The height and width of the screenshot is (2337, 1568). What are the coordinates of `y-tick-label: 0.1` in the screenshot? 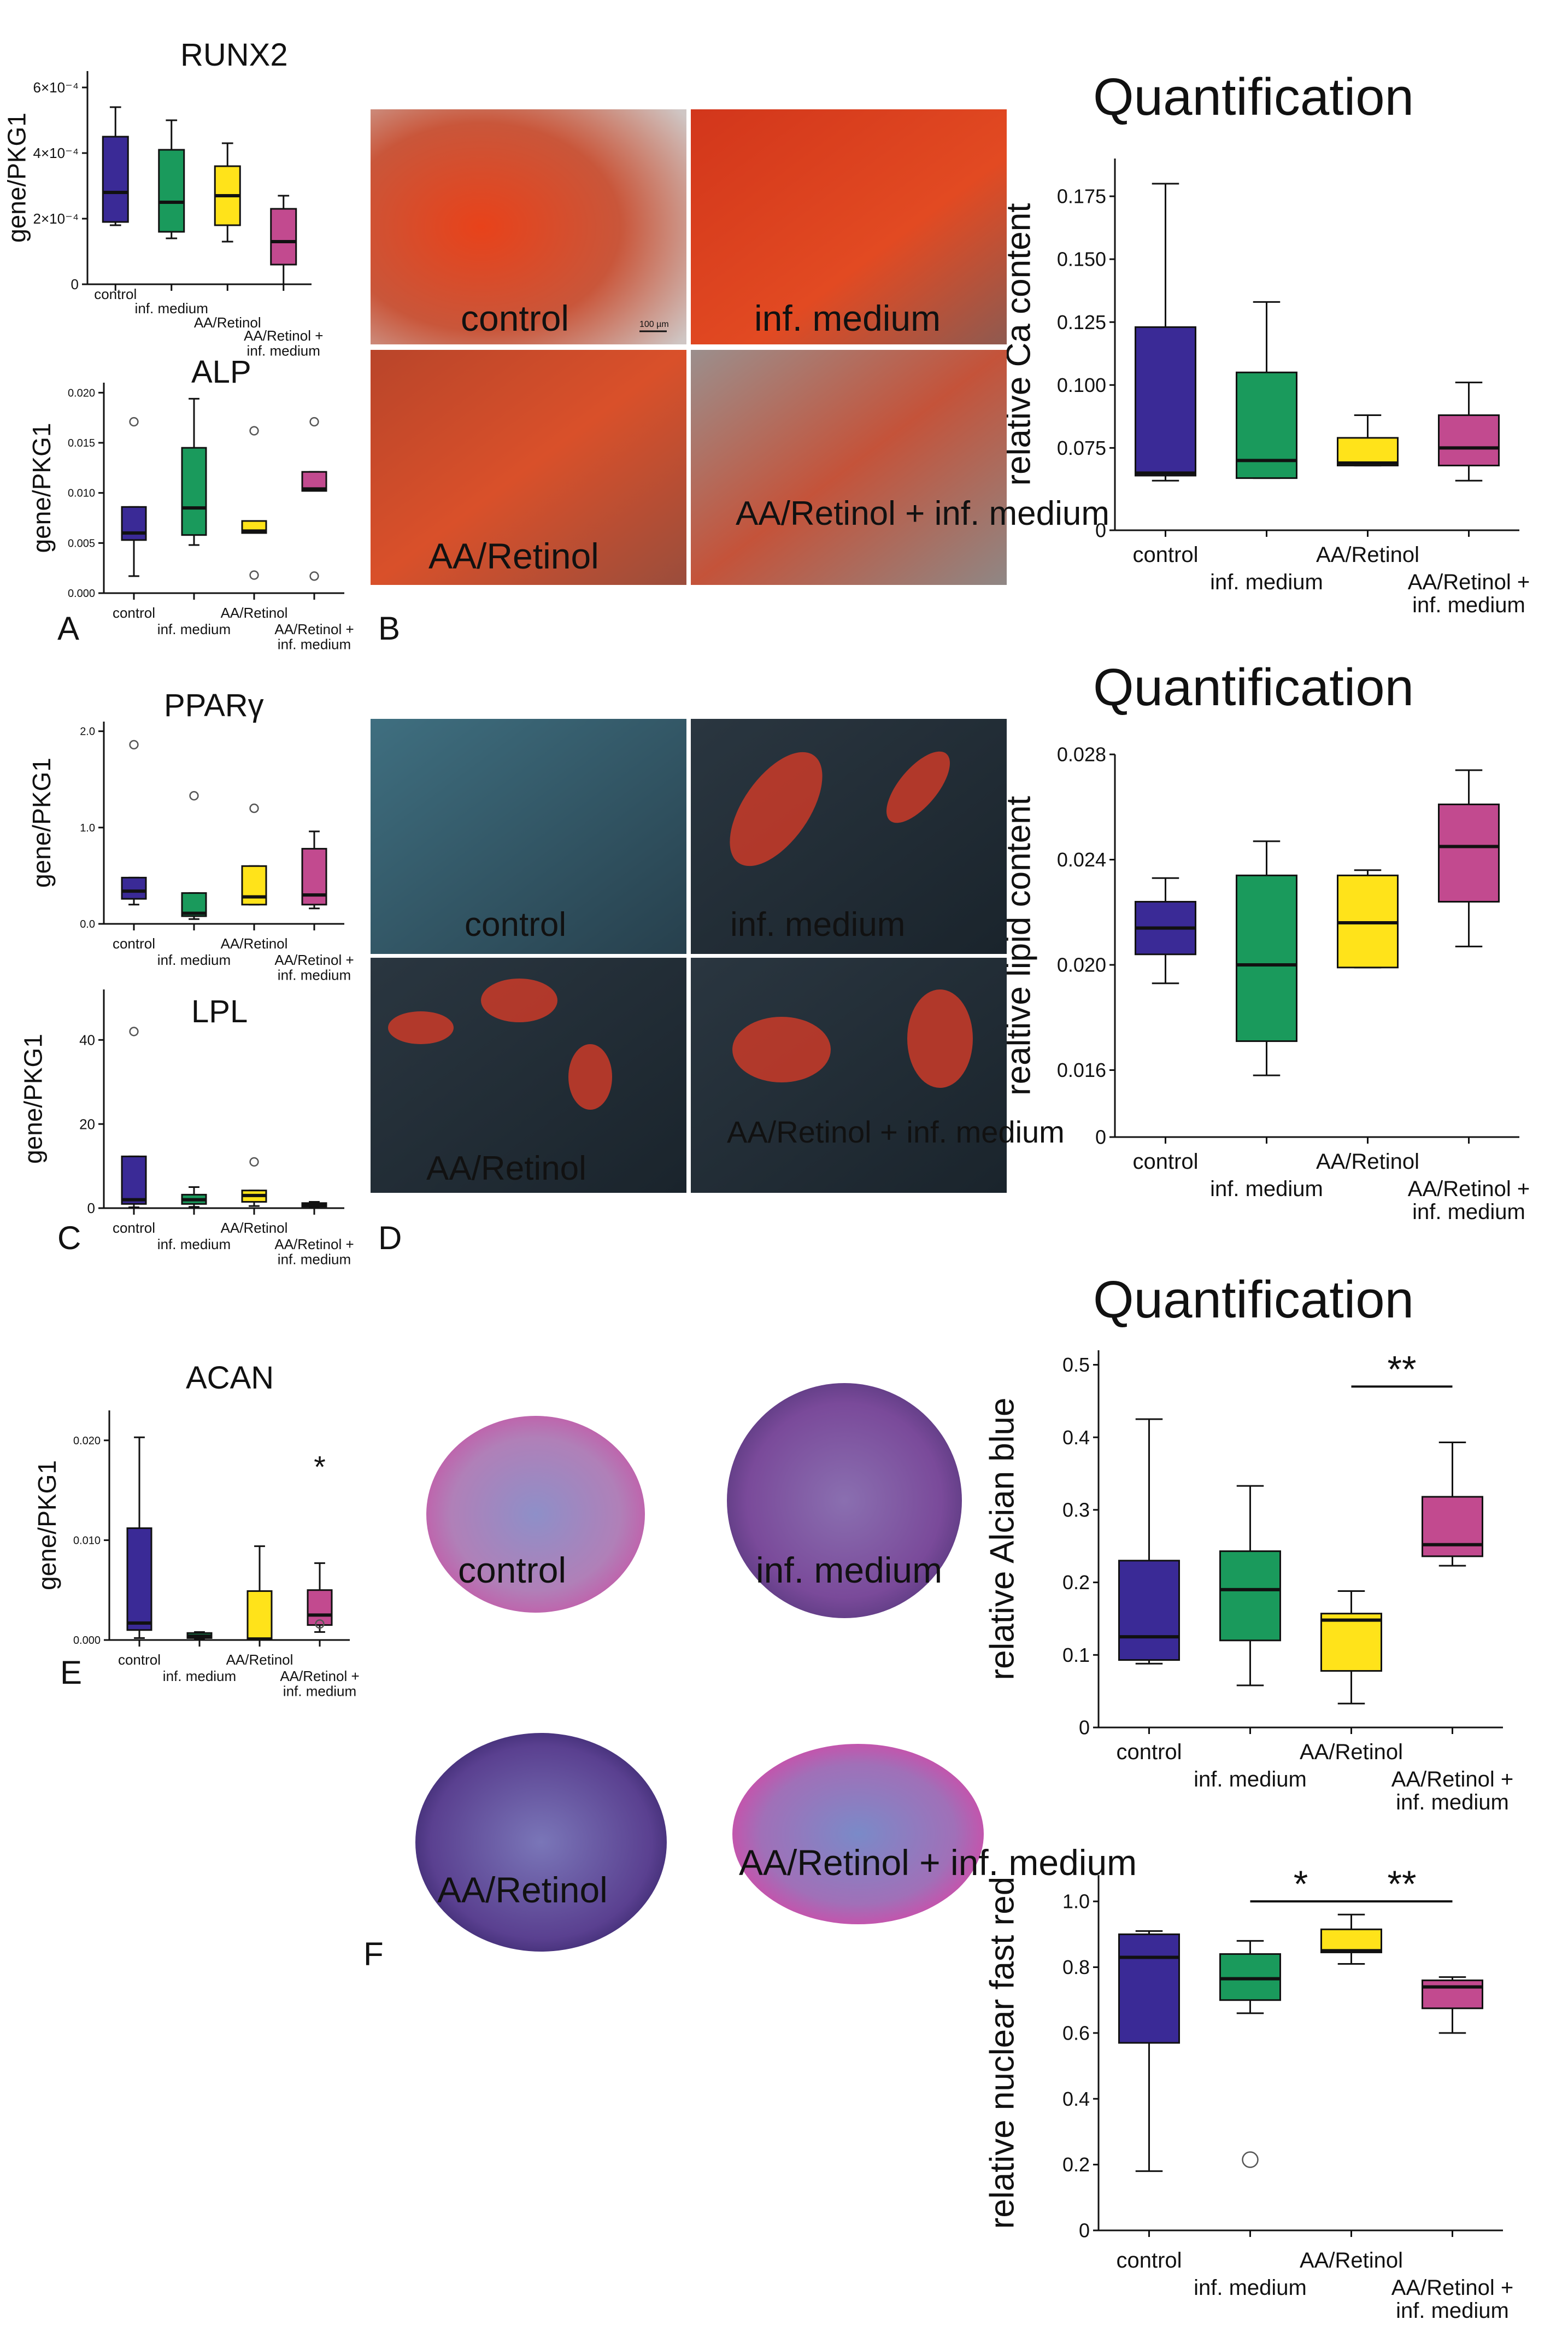 It's located at (1076, 1655).